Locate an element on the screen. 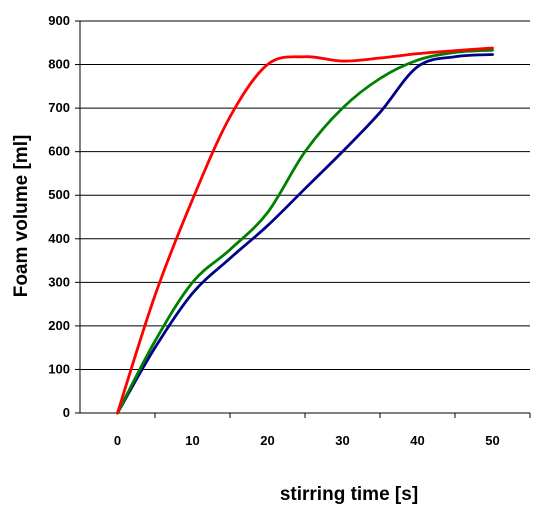 Image resolution: width=540 pixels, height=506 pixels. x-tick-label: 50 is located at coordinates (492, 440).